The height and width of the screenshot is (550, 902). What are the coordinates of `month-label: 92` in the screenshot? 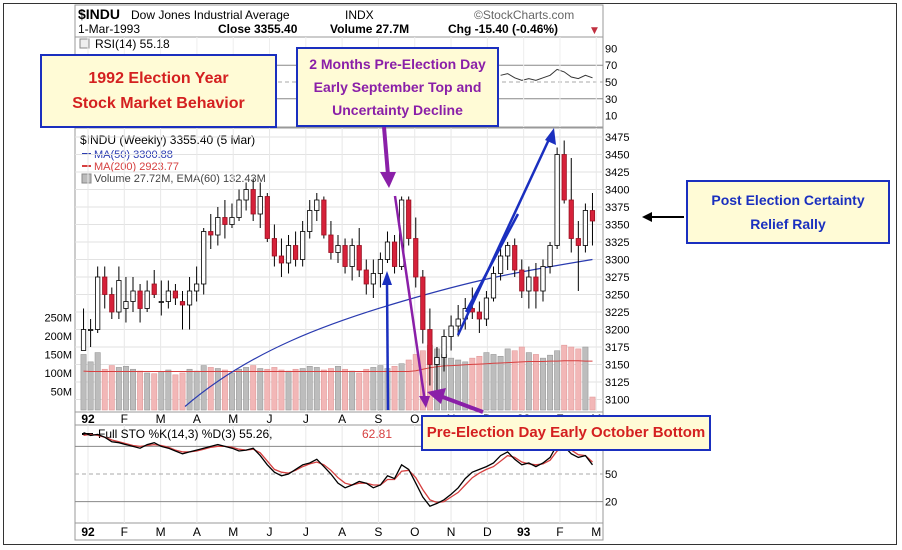 It's located at (88, 419).